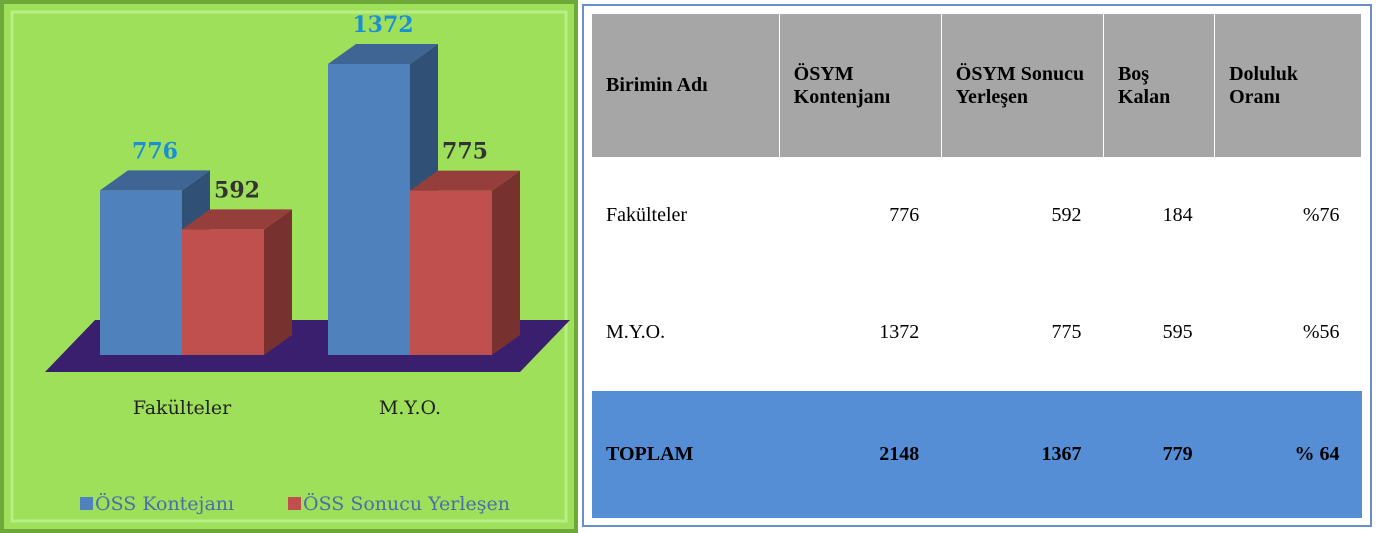 The image size is (1378, 533). What do you see at coordinates (860, 332) in the screenshot?
I see `cell: 1372` at bounding box center [860, 332].